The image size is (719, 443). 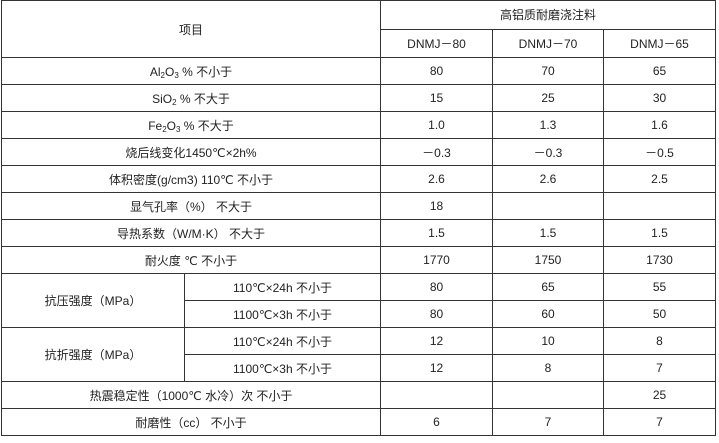 I want to click on table-row: 烧后线变化1450℃×2h% －0.3 －0.3 －0.5, so click(x=358, y=152).